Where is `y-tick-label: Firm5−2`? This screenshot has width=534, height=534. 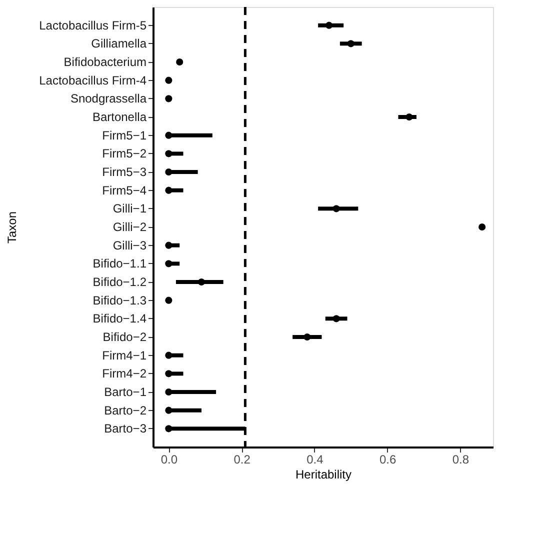 y-tick-label: Firm5−2 is located at coordinates (124, 153).